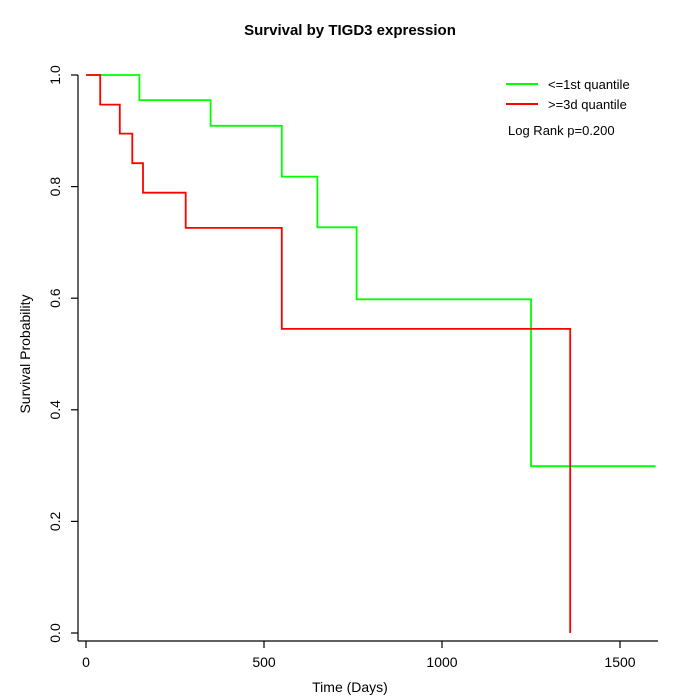 The height and width of the screenshot is (700, 700). What do you see at coordinates (55, 75) in the screenshot?
I see `y-tick-label: 1.0` at bounding box center [55, 75].